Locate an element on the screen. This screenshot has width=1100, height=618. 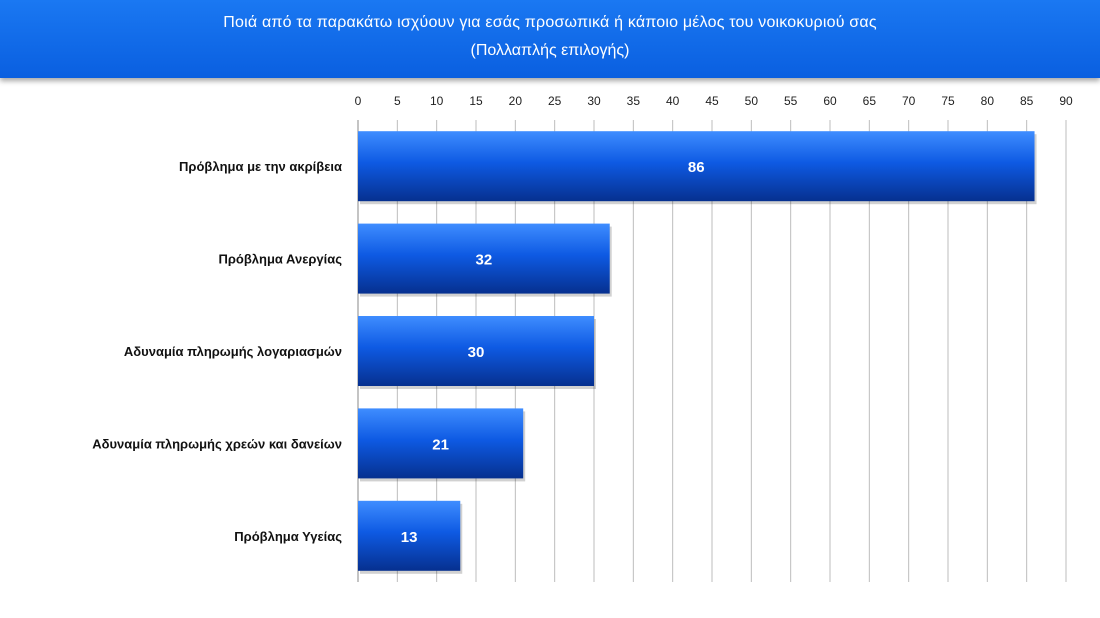
x-tick-label: 65 is located at coordinates (870, 101).